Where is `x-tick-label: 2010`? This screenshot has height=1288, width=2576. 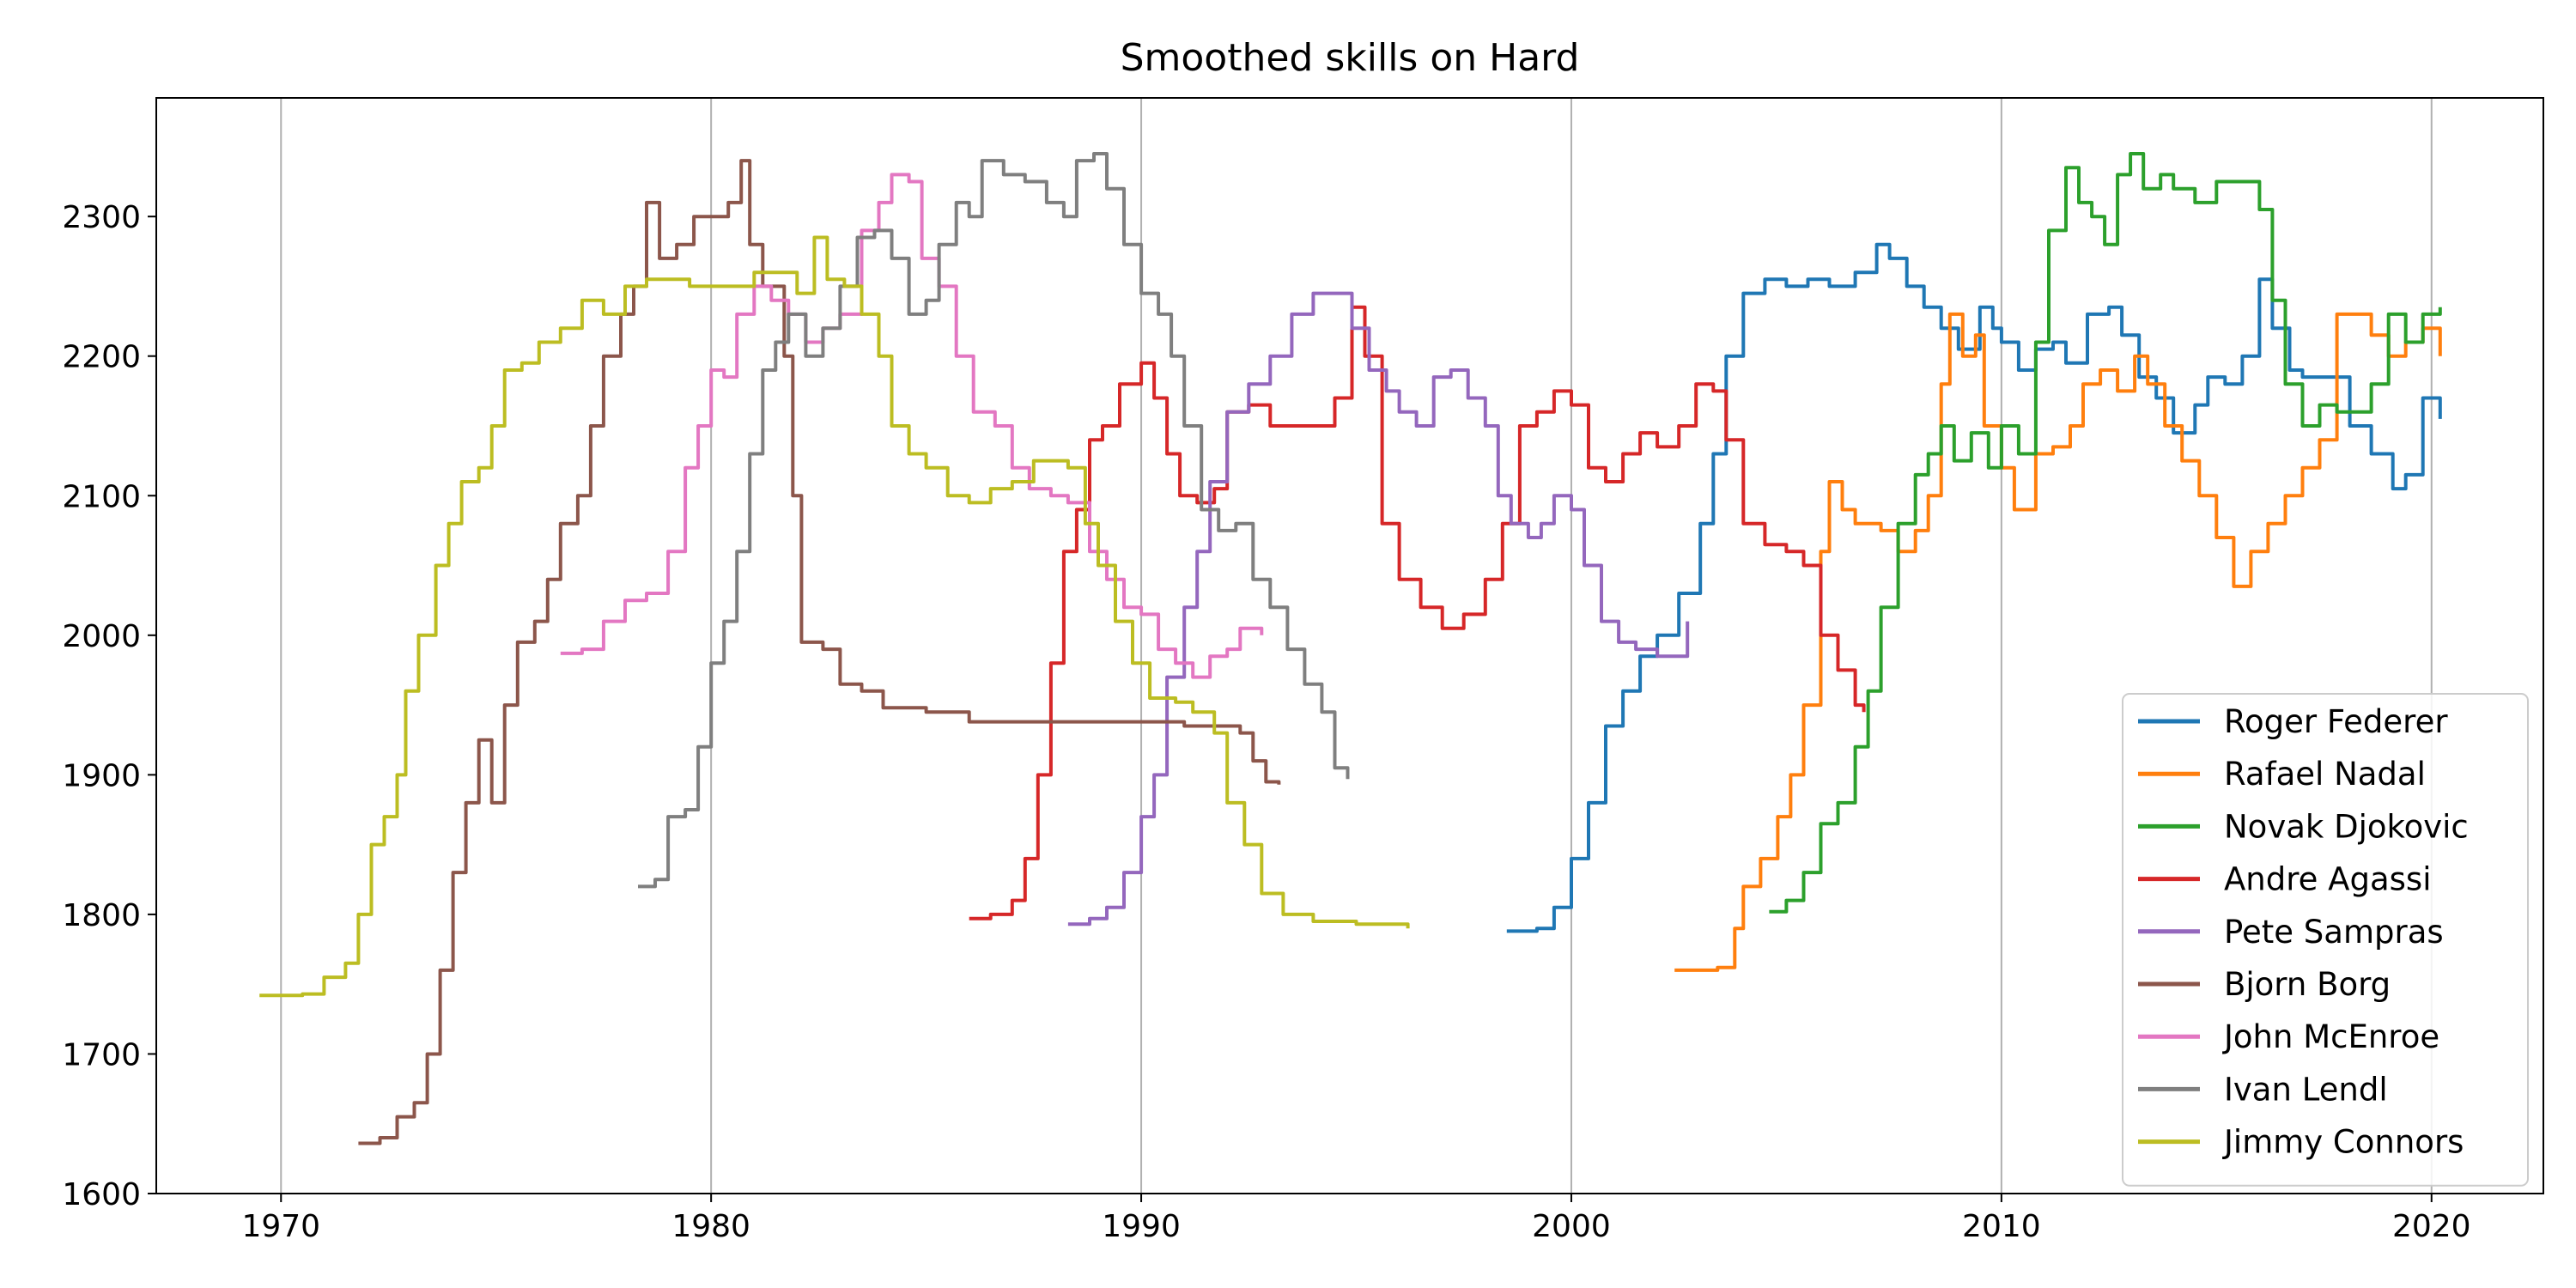 x-tick-label: 2010 is located at coordinates (2002, 1226).